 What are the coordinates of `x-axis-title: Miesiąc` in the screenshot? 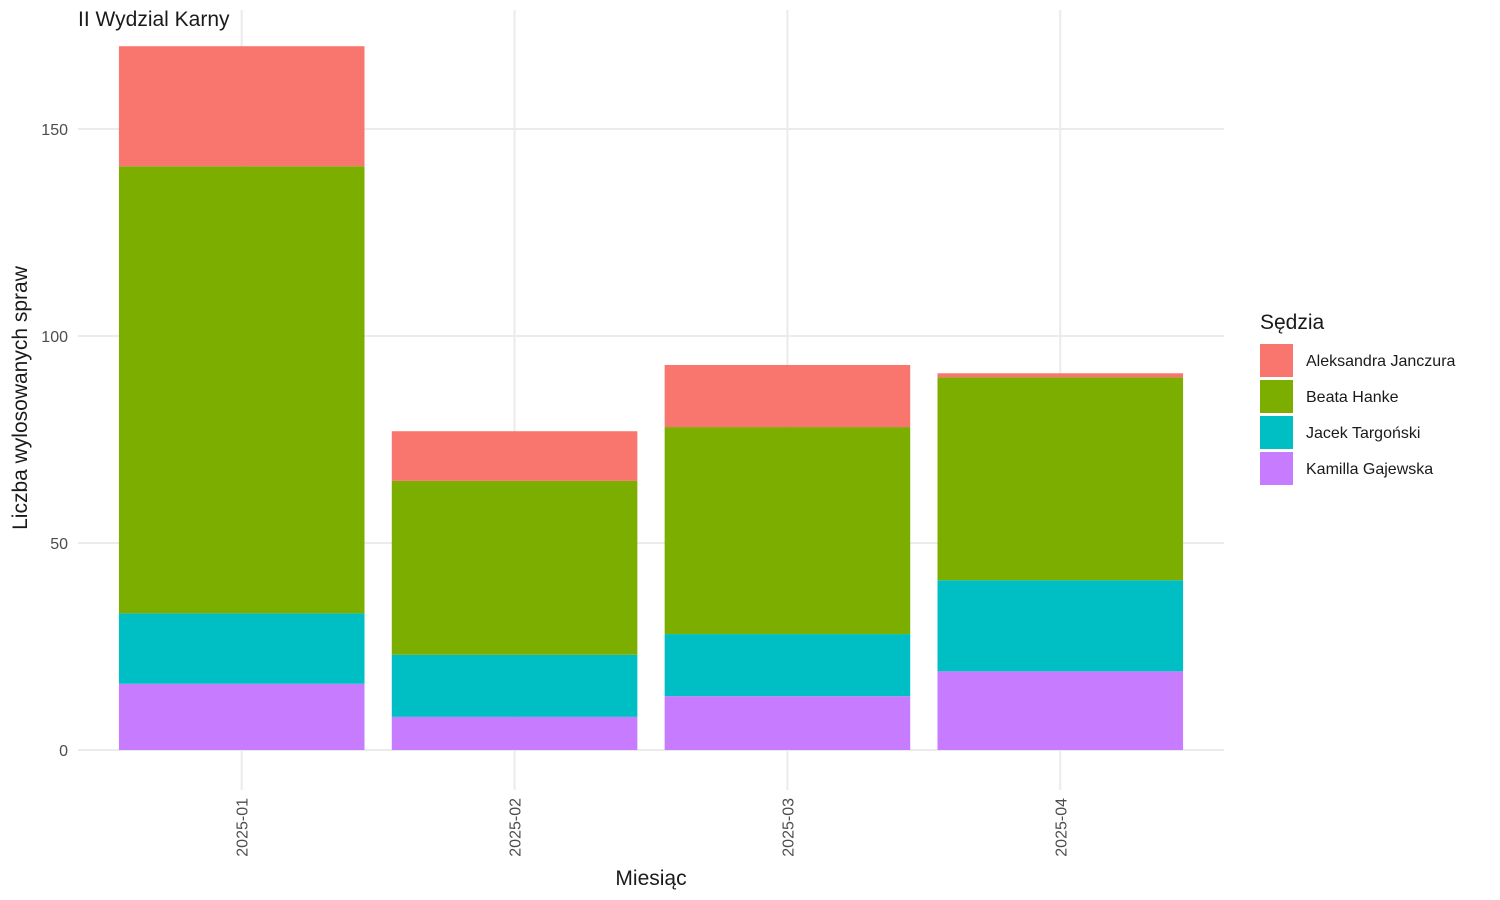 It's located at (650, 878).